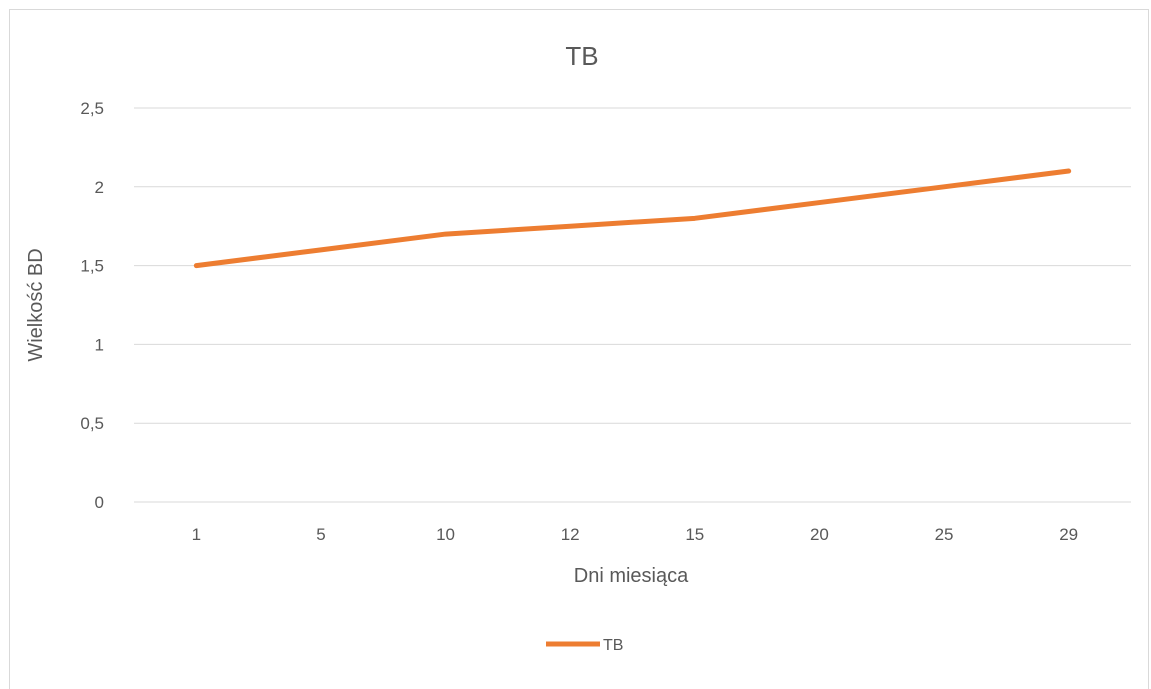  I want to click on x-axis-label: Dni miesiąca, so click(631, 576).